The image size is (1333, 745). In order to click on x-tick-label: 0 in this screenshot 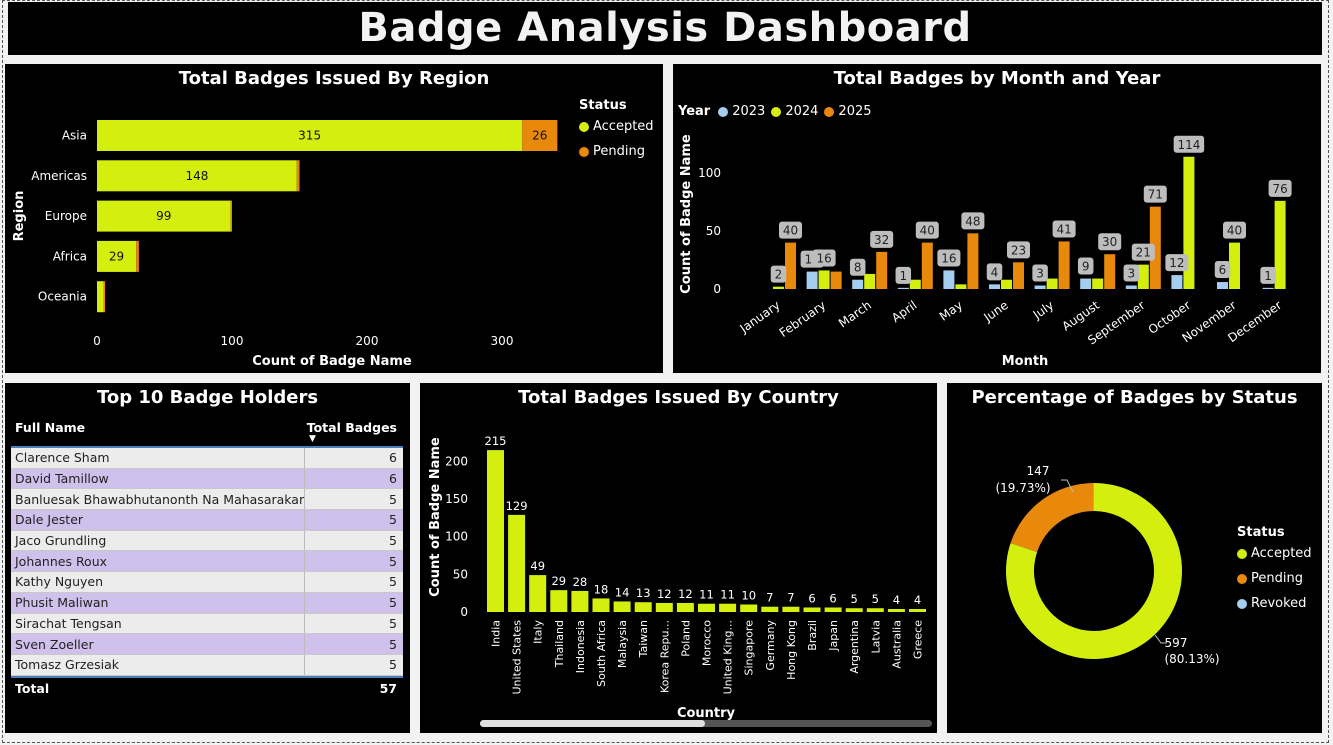, I will do `click(97, 341)`.